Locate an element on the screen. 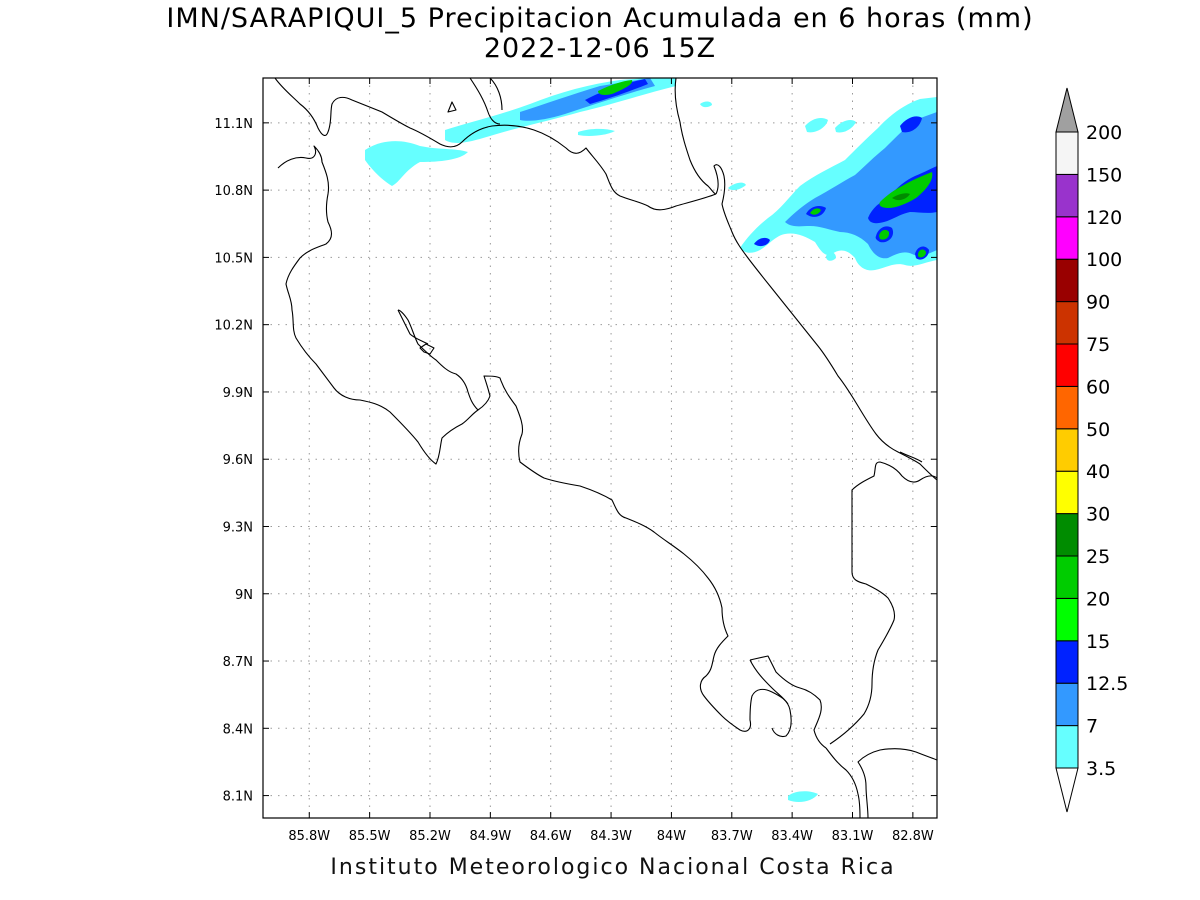 Image resolution: width=1200 pixels, height=900 pixels. colorbar-label: 100 is located at coordinates (1104, 260).